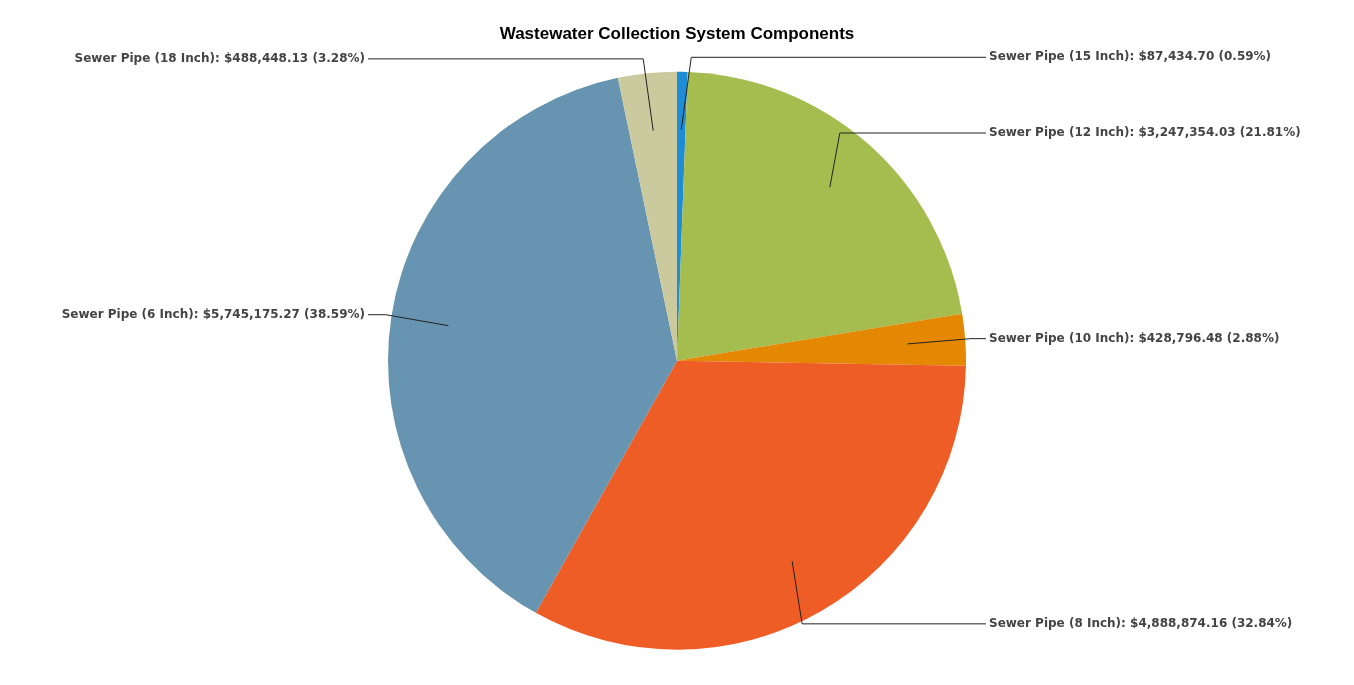 This screenshot has width=1354, height=685. Describe the element at coordinates (219, 57) in the screenshot. I see `slice-label: Sewer Pipe (18 Inch): $488,448.13 (3.28%)` at that location.